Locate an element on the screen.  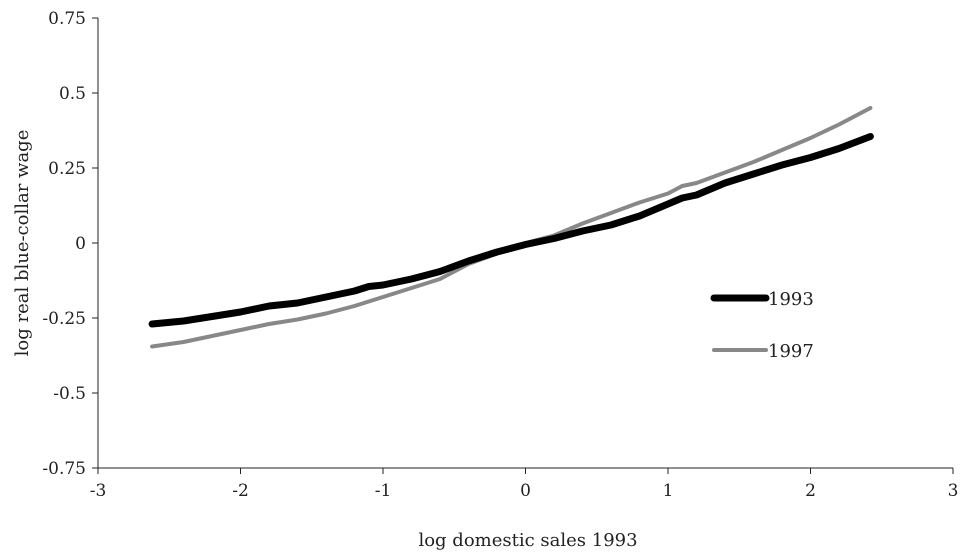
y-tick-label: 0 is located at coordinates (80, 244).